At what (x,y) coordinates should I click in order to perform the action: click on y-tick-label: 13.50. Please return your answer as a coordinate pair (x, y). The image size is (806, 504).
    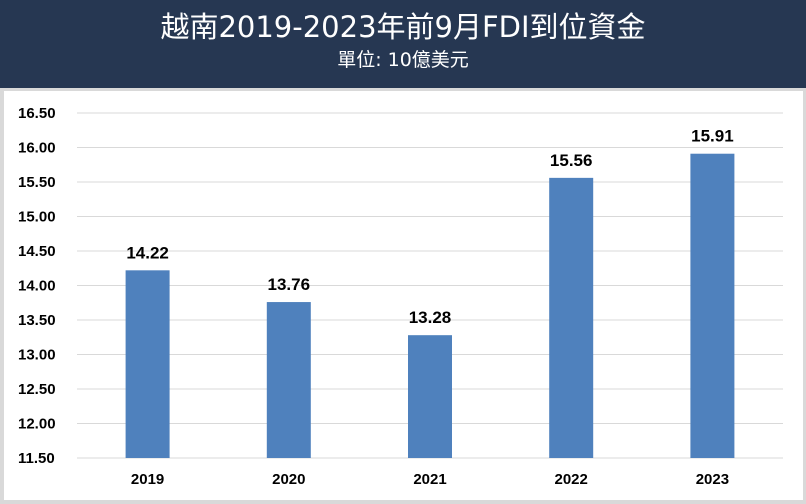
    Looking at the image, I should click on (37, 320).